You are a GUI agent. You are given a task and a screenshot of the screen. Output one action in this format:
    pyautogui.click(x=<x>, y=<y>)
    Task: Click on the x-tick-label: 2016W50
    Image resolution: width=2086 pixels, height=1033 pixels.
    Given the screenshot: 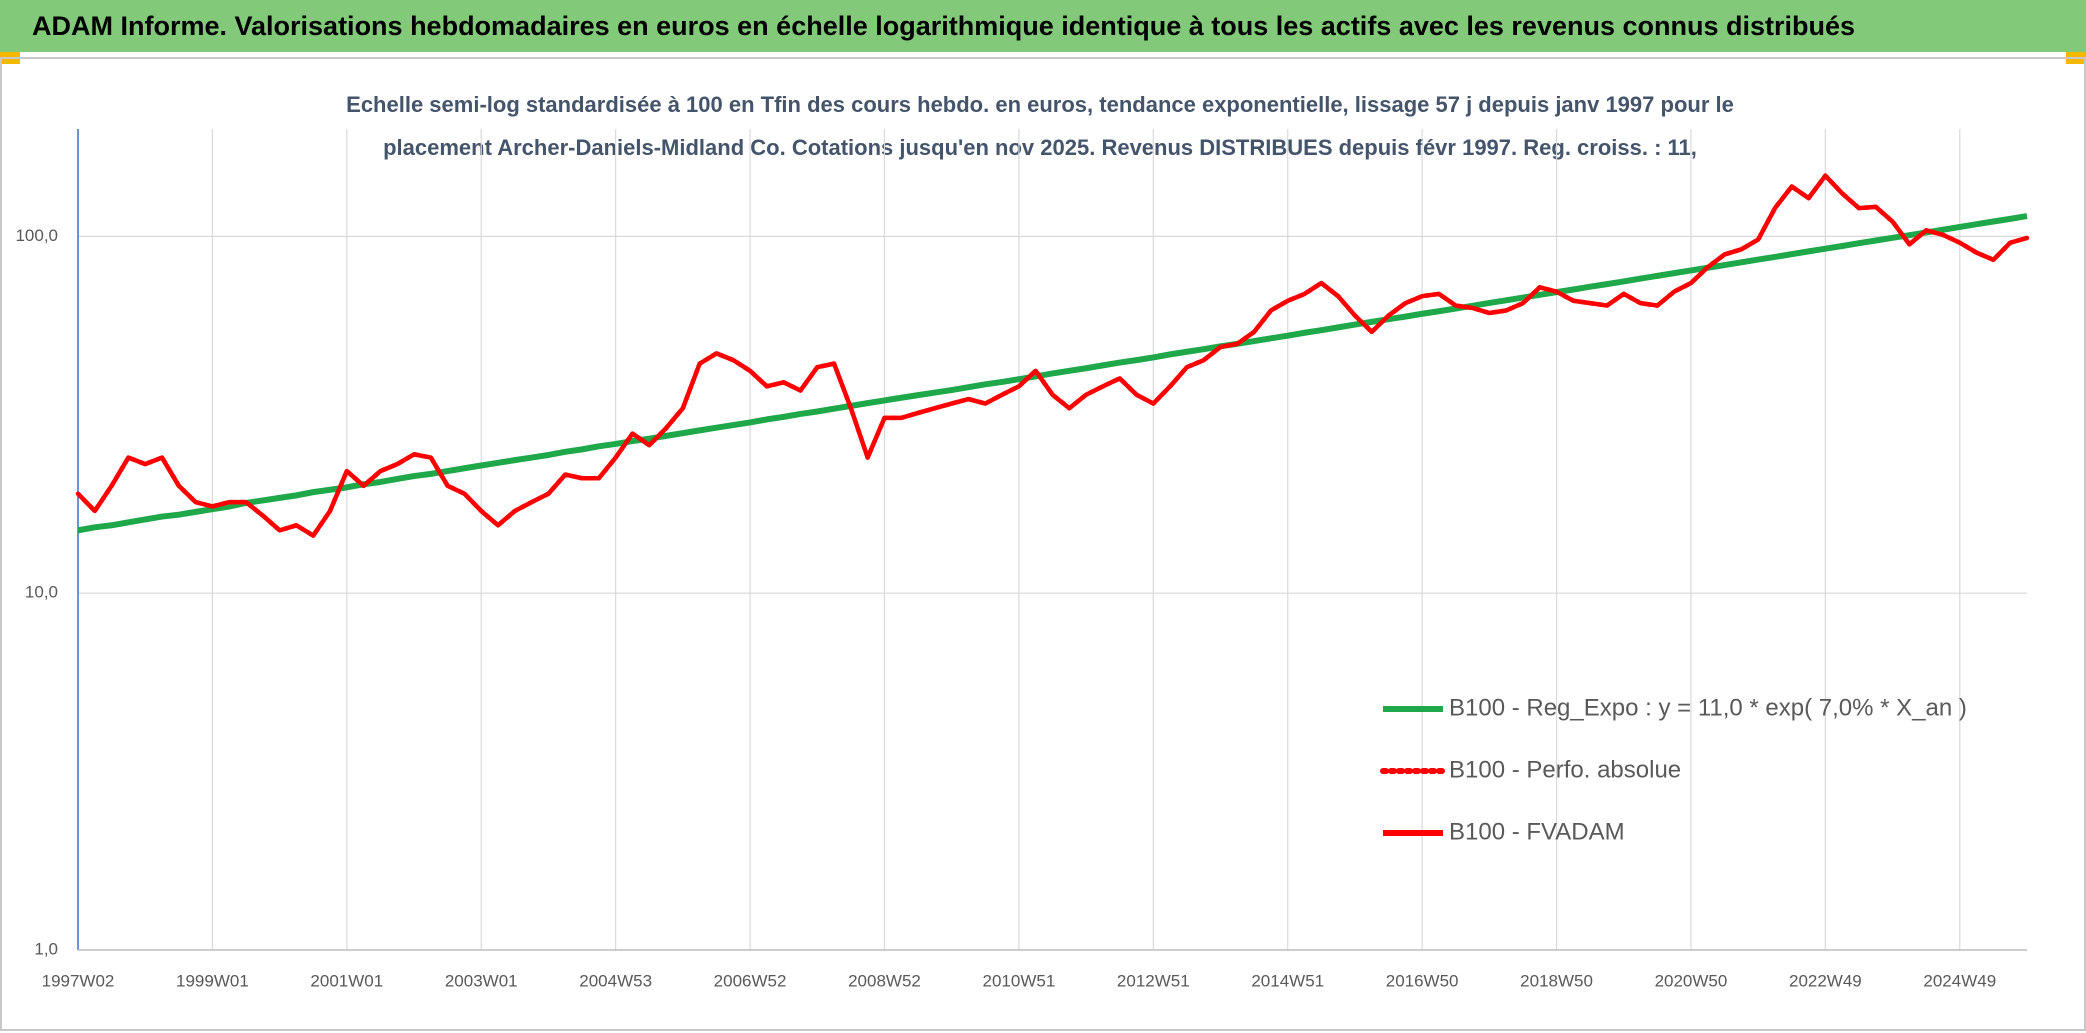 What is the action you would take?
    pyautogui.click(x=1422, y=980)
    